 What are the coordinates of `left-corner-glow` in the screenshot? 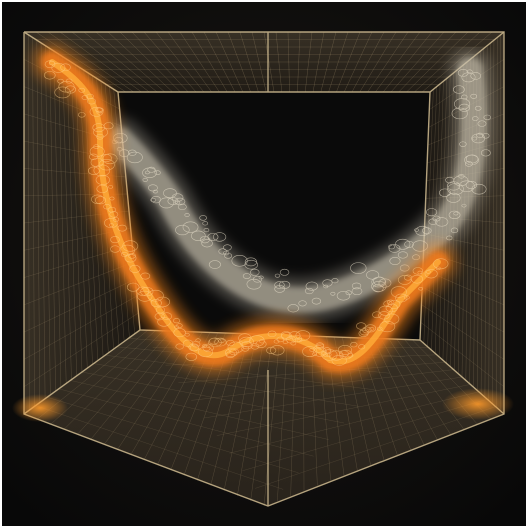 It's located at (40, 408).